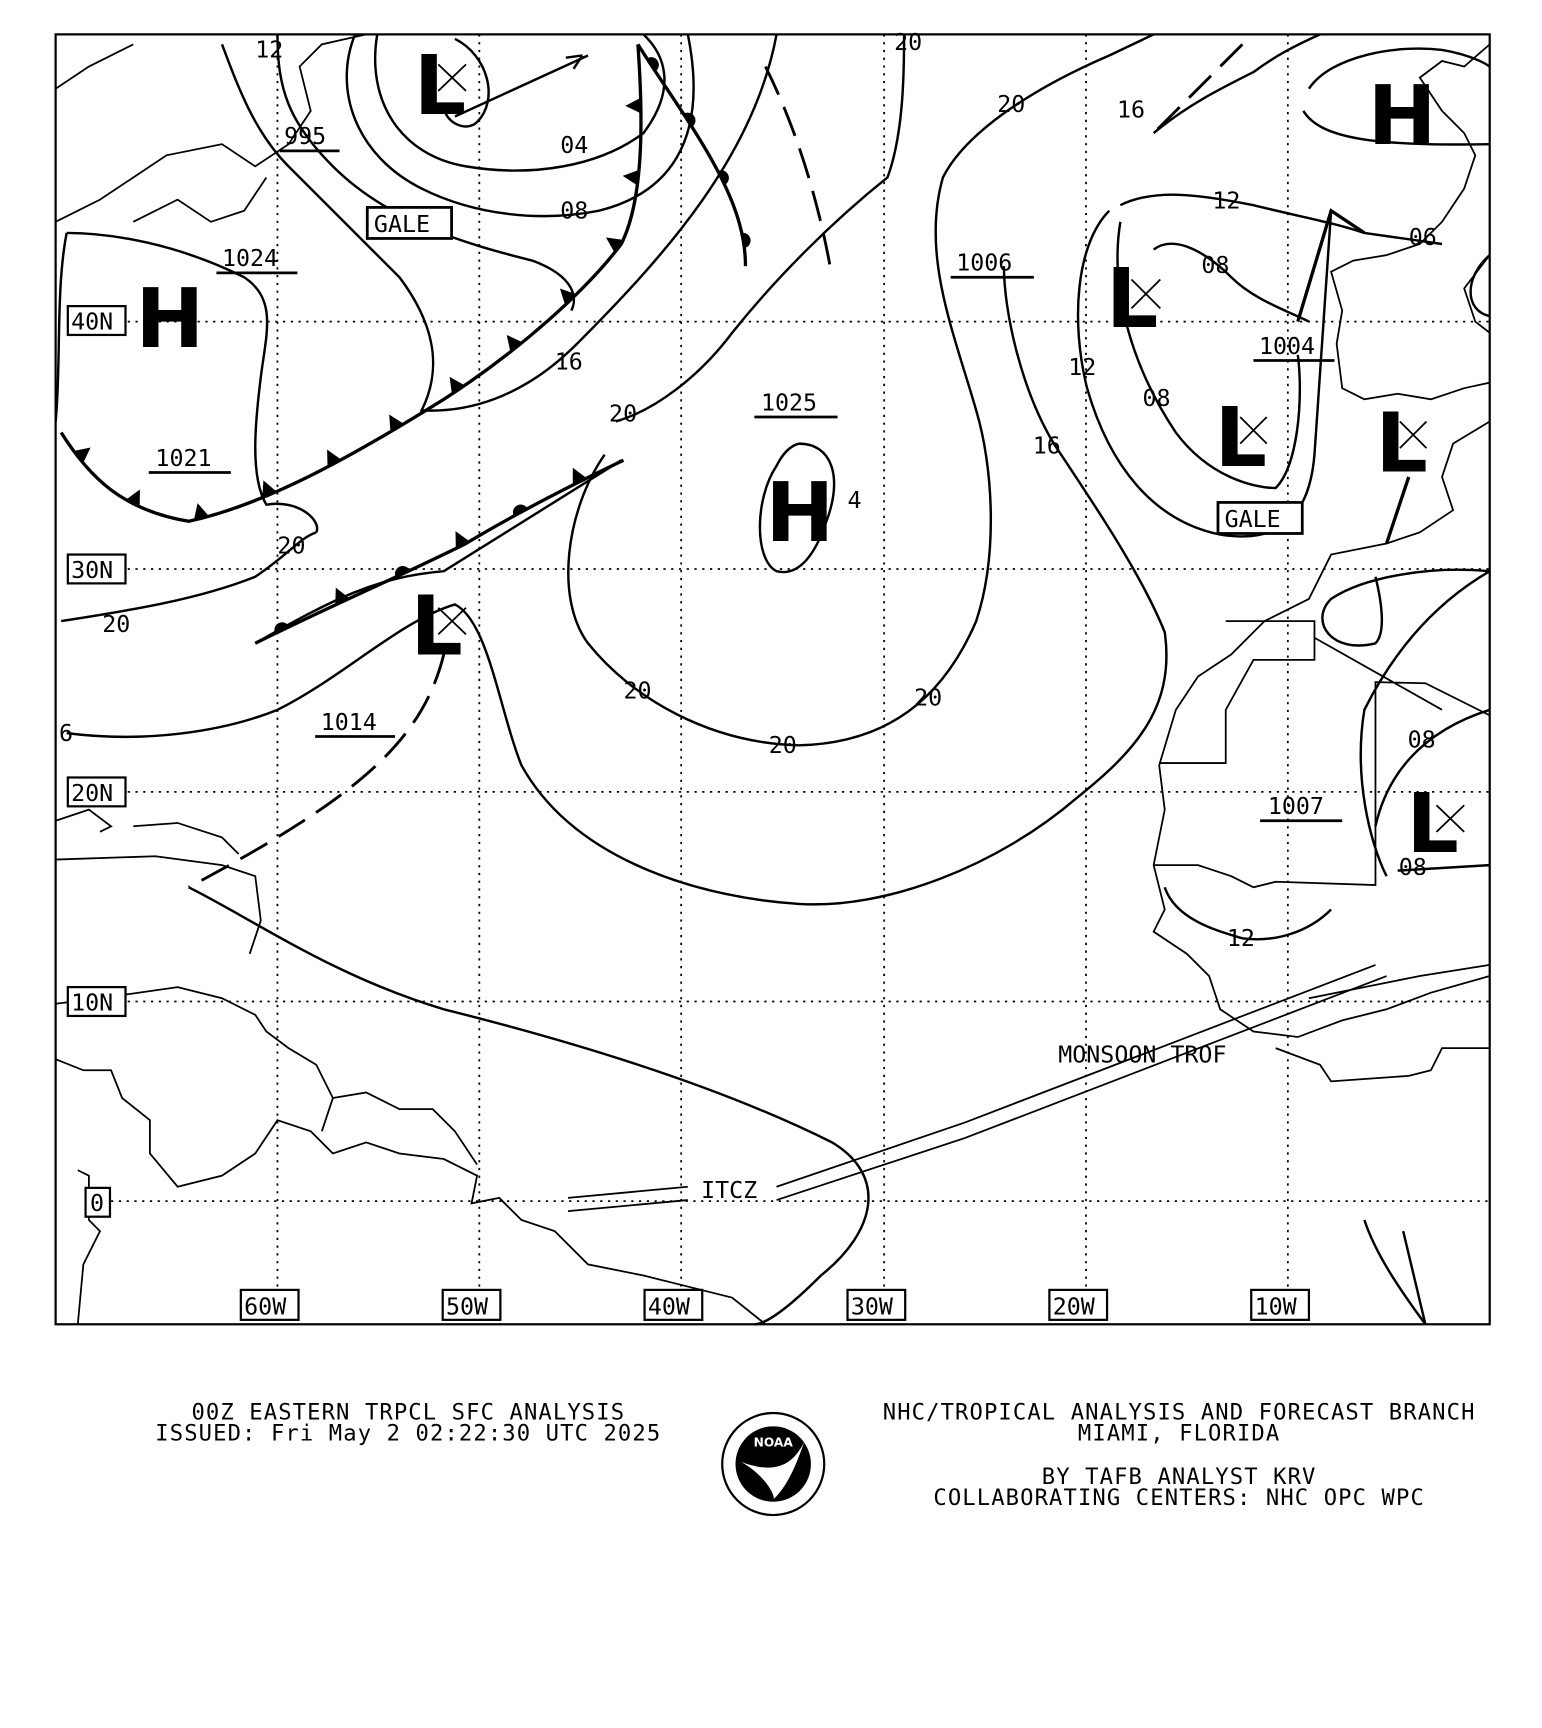 The width and height of the screenshot is (1542, 1728). Describe the element at coordinates (669, 1306) in the screenshot. I see `svg-text: 40W` at that location.